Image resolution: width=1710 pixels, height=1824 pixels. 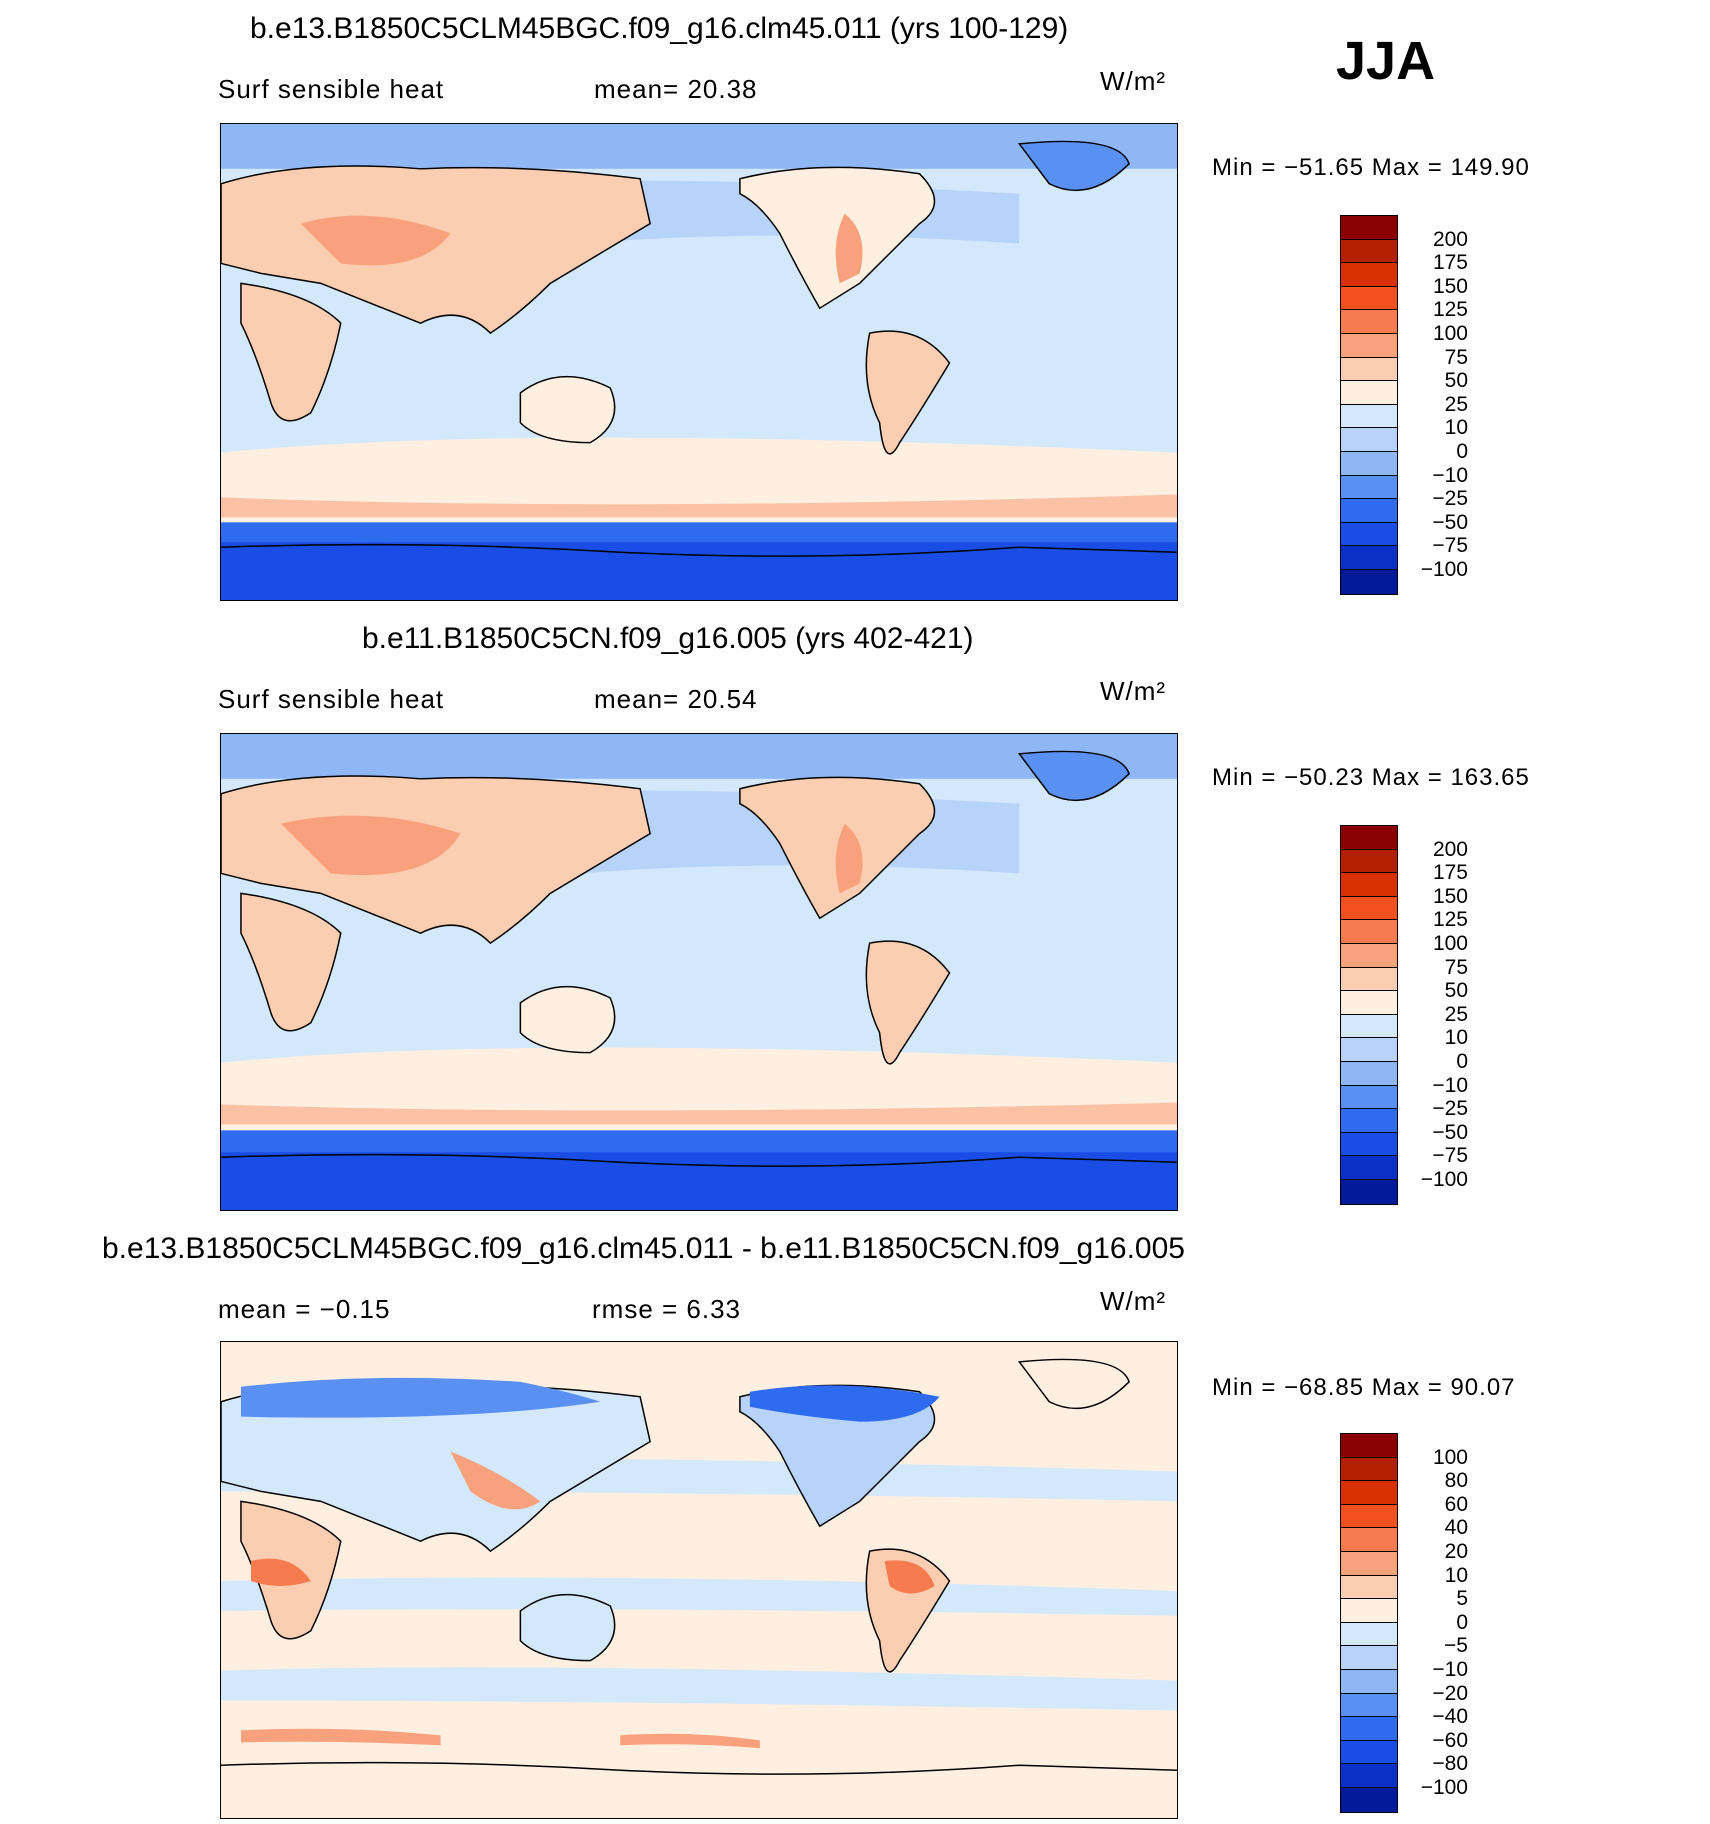 I want to click on panel-1-mean-label: mean= 20.38, so click(x=676, y=89).